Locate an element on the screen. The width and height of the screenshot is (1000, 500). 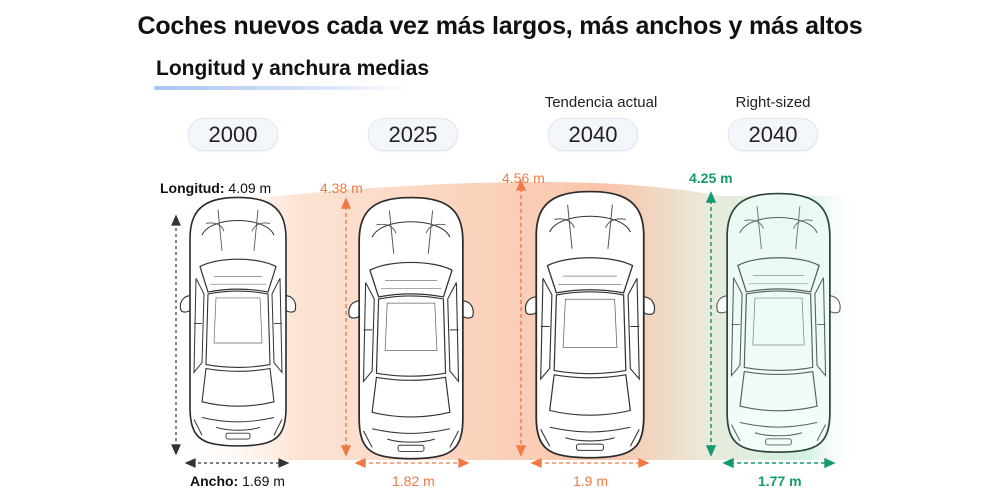
width-arrow-2025 is located at coordinates (412, 463).